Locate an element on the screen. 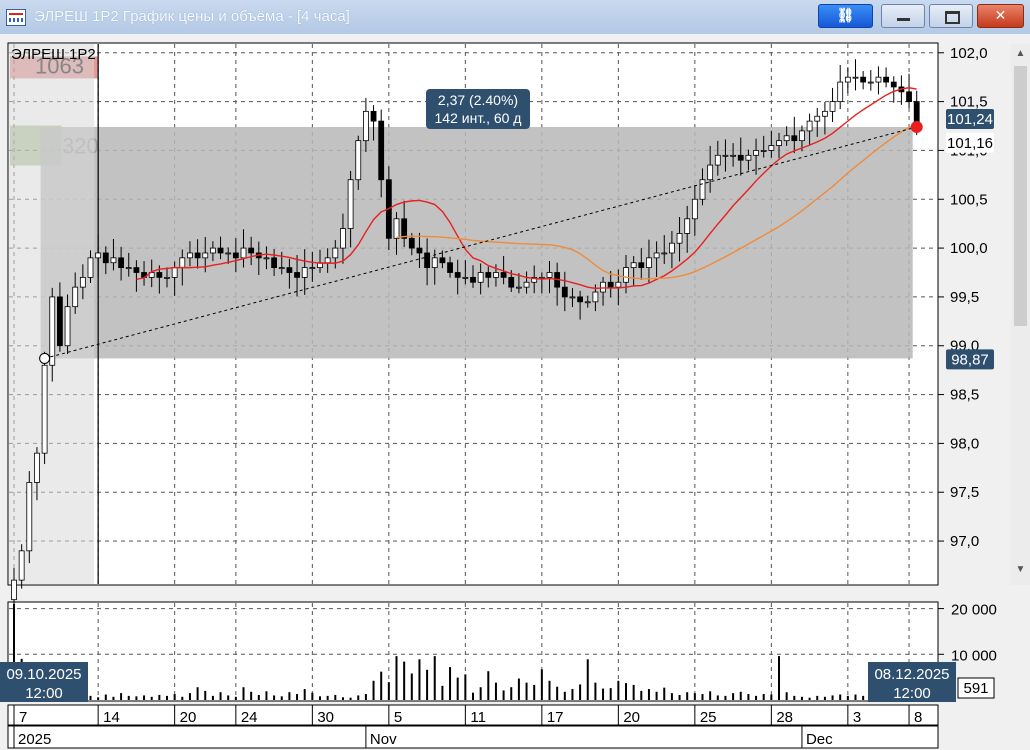 This screenshot has height=750, width=1030. secondary-price-tag: 101,16 is located at coordinates (970, 142).